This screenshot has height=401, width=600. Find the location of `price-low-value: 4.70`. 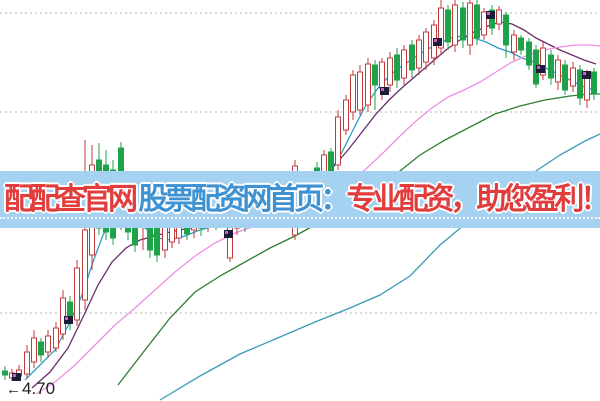

price-low-value: 4.70 is located at coordinates (39, 388).